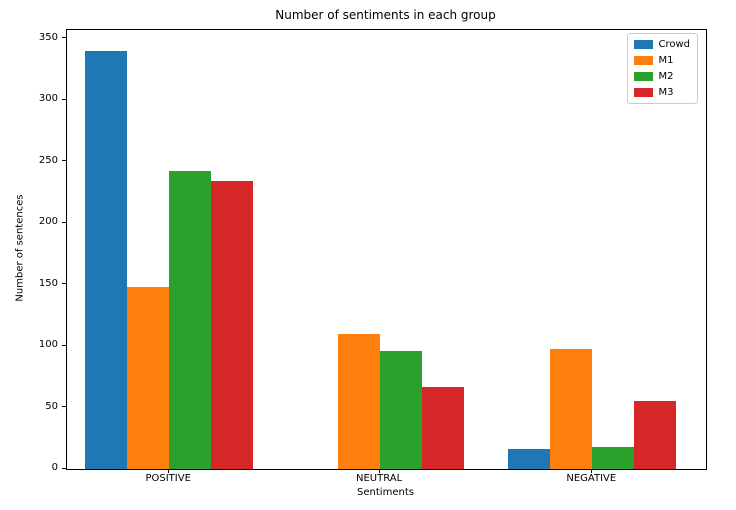 This screenshot has height=510, width=736. What do you see at coordinates (48, 160) in the screenshot?
I see `y-tick-label: 250` at bounding box center [48, 160].